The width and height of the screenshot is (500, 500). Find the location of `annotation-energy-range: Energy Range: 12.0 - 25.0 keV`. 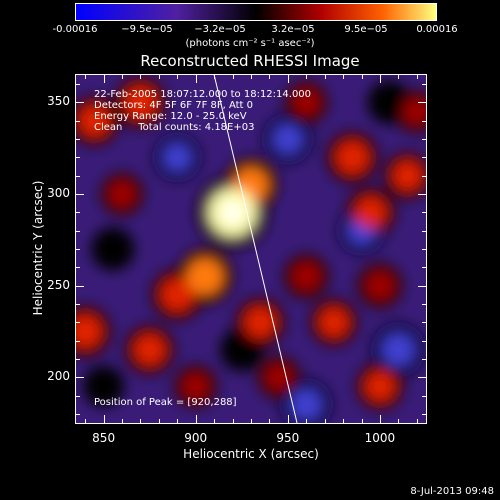

annotation-energy-range: Energy Range: 12.0 - 25.0 keV is located at coordinates (170, 116).